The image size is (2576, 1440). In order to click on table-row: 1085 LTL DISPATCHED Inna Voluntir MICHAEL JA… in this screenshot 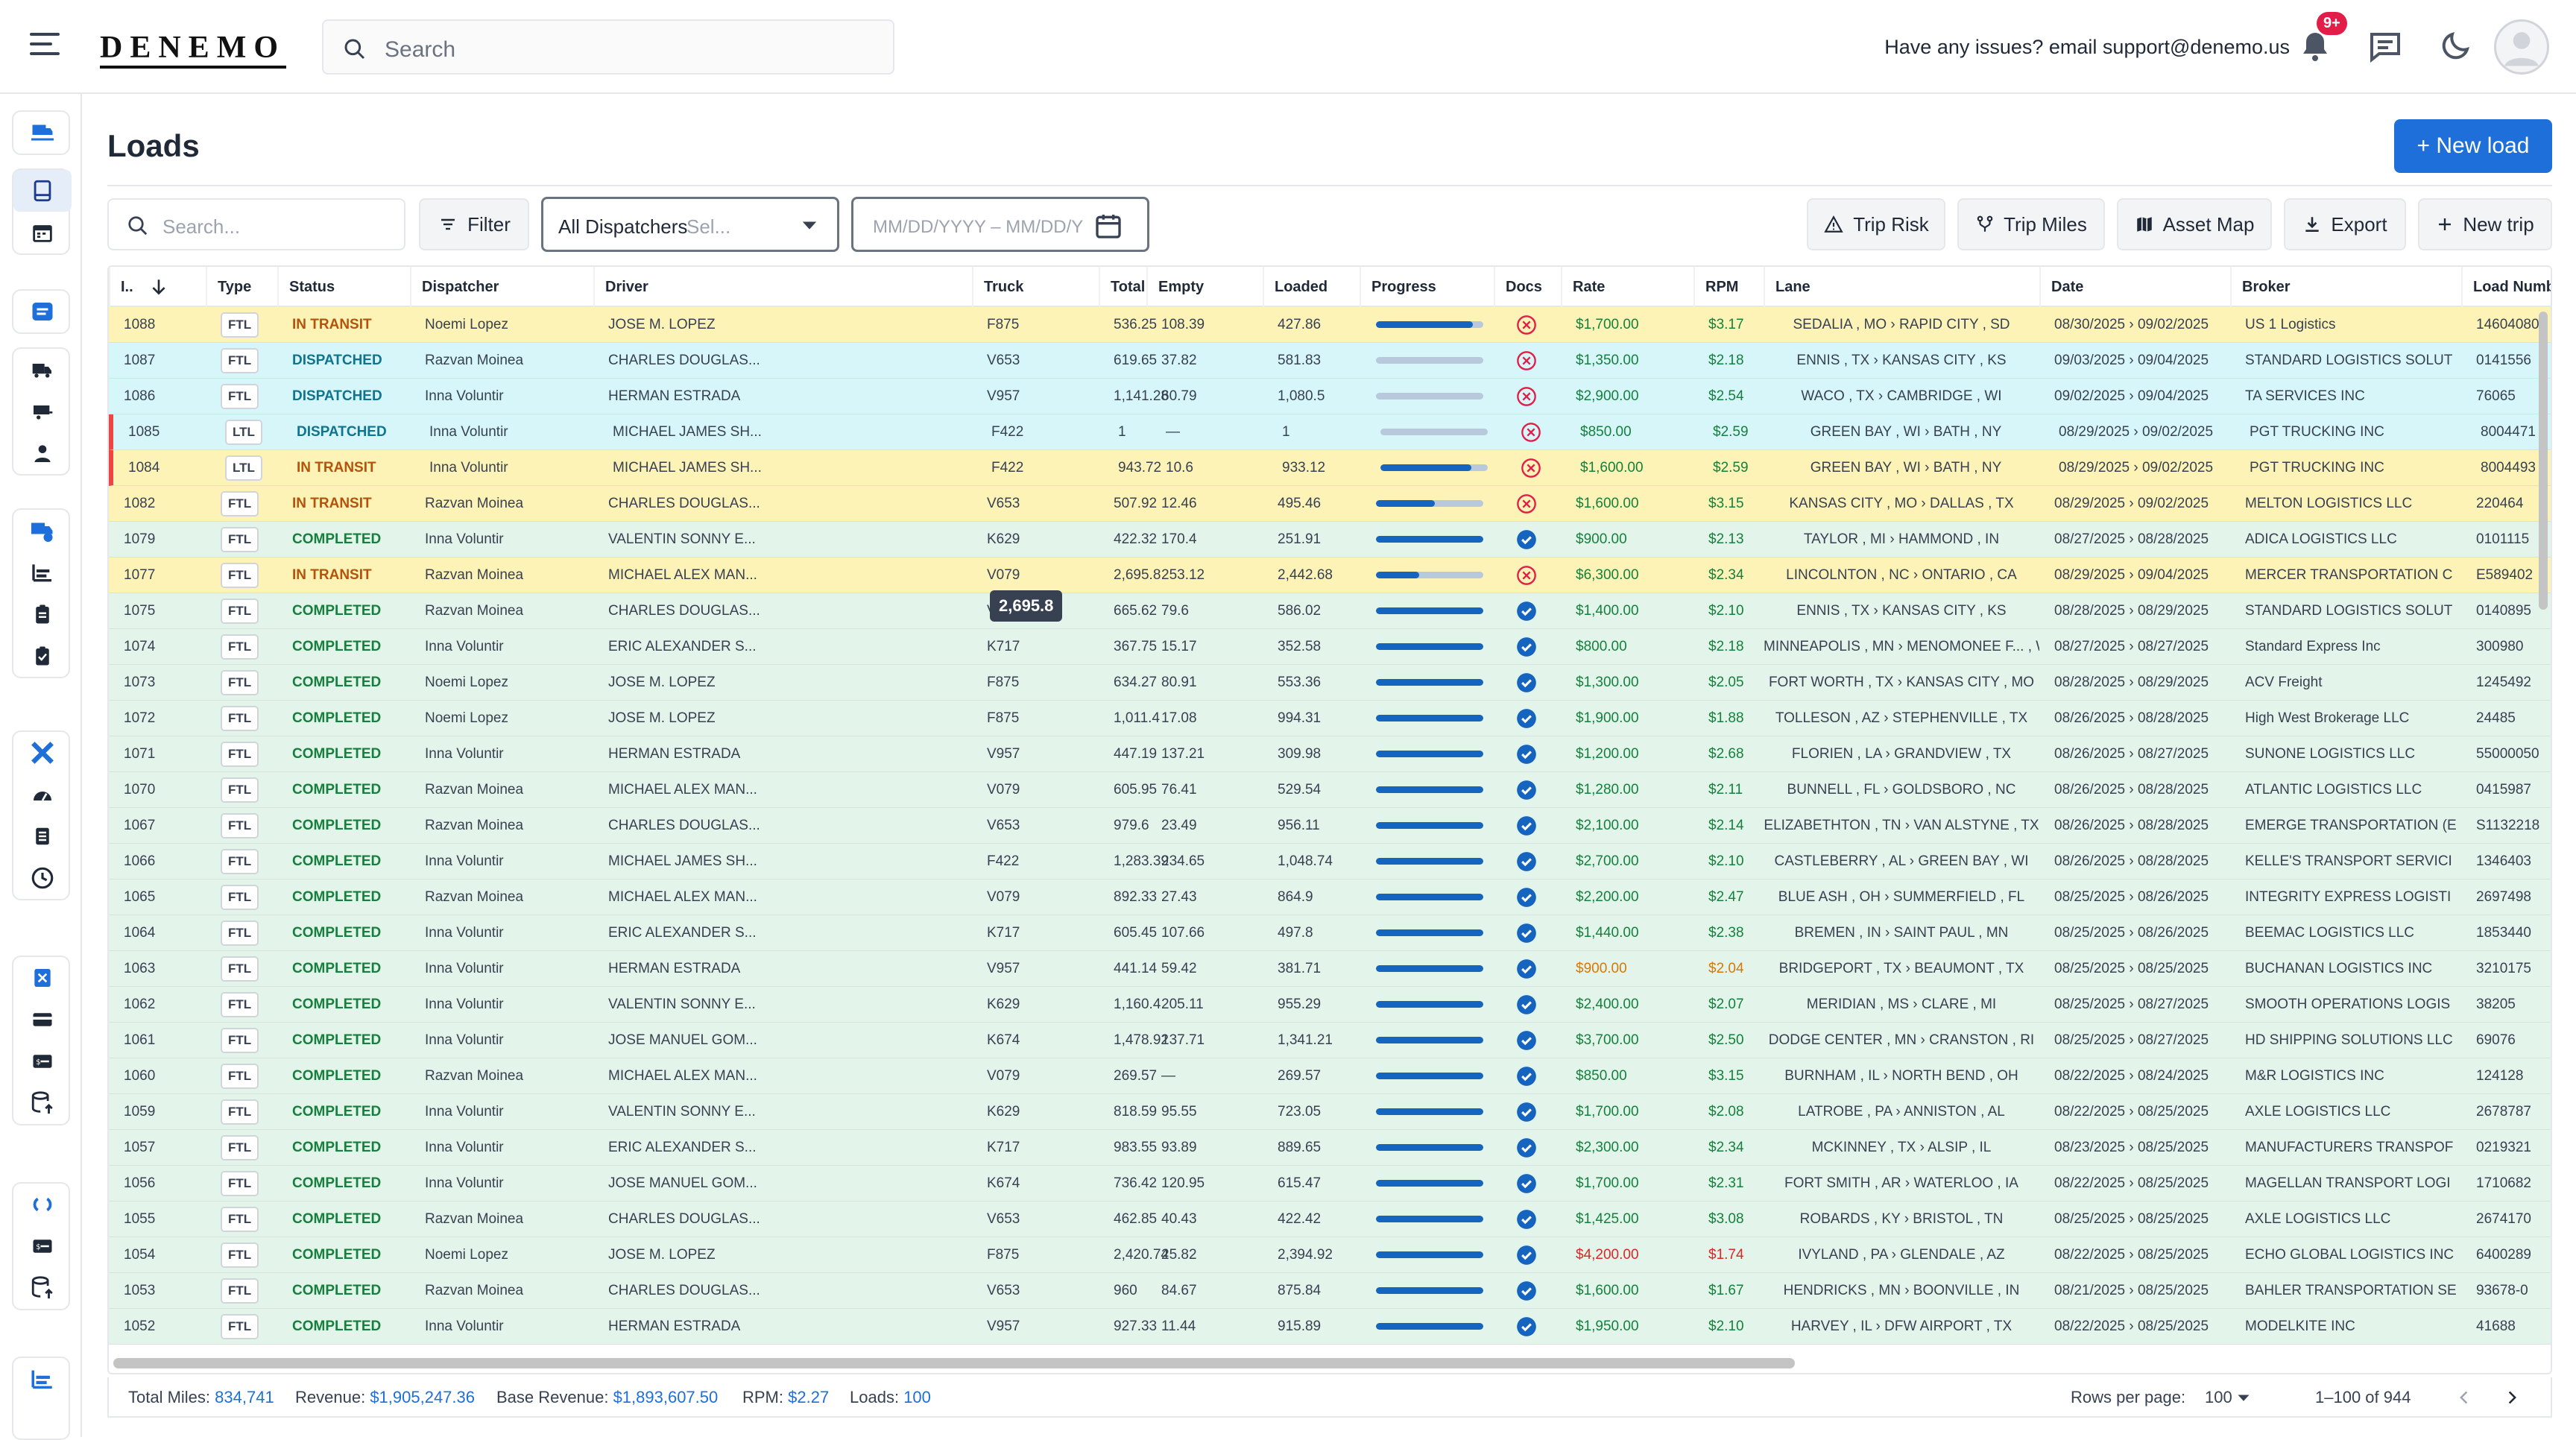, I will do `click(1330, 432)`.